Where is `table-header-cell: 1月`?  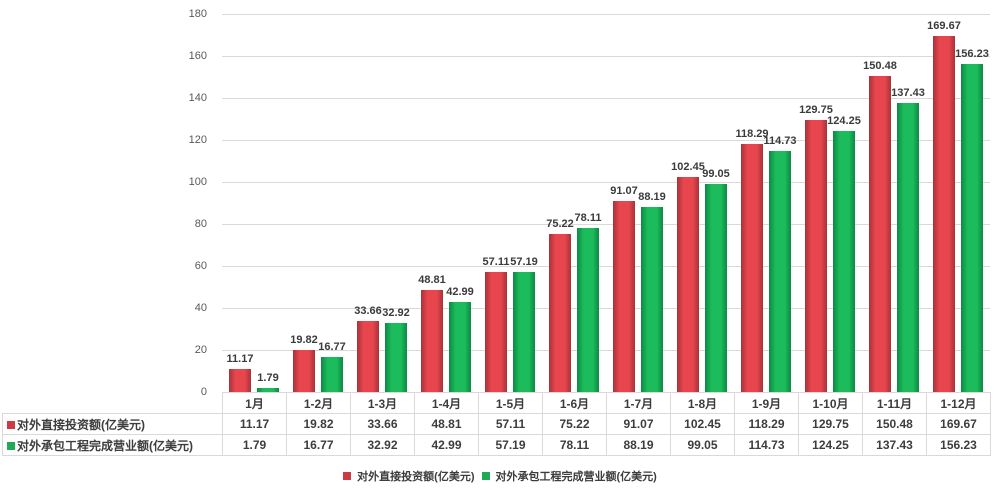
table-header-cell: 1月 is located at coordinates (254, 403).